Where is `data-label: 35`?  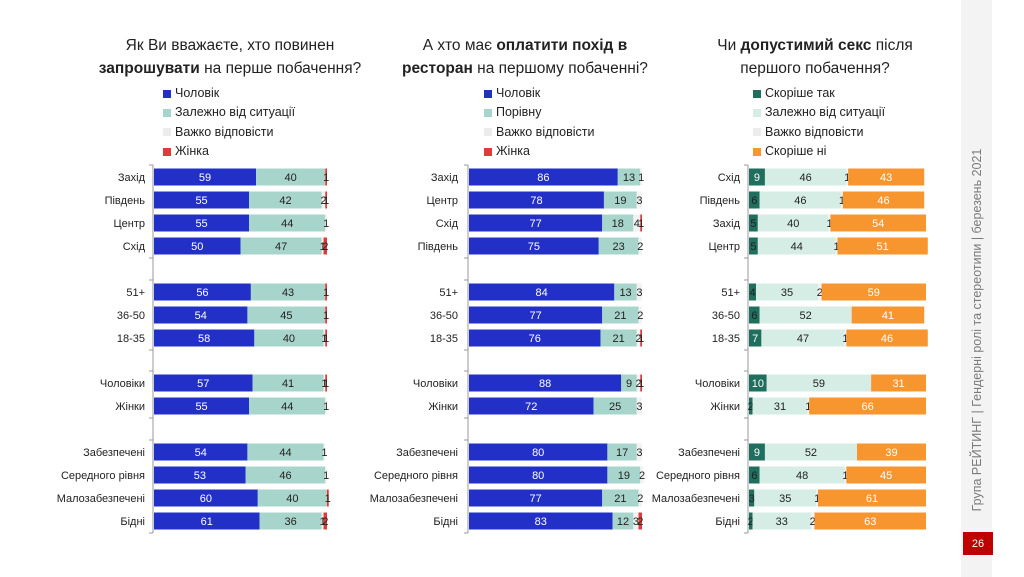 data-label: 35 is located at coordinates (787, 293).